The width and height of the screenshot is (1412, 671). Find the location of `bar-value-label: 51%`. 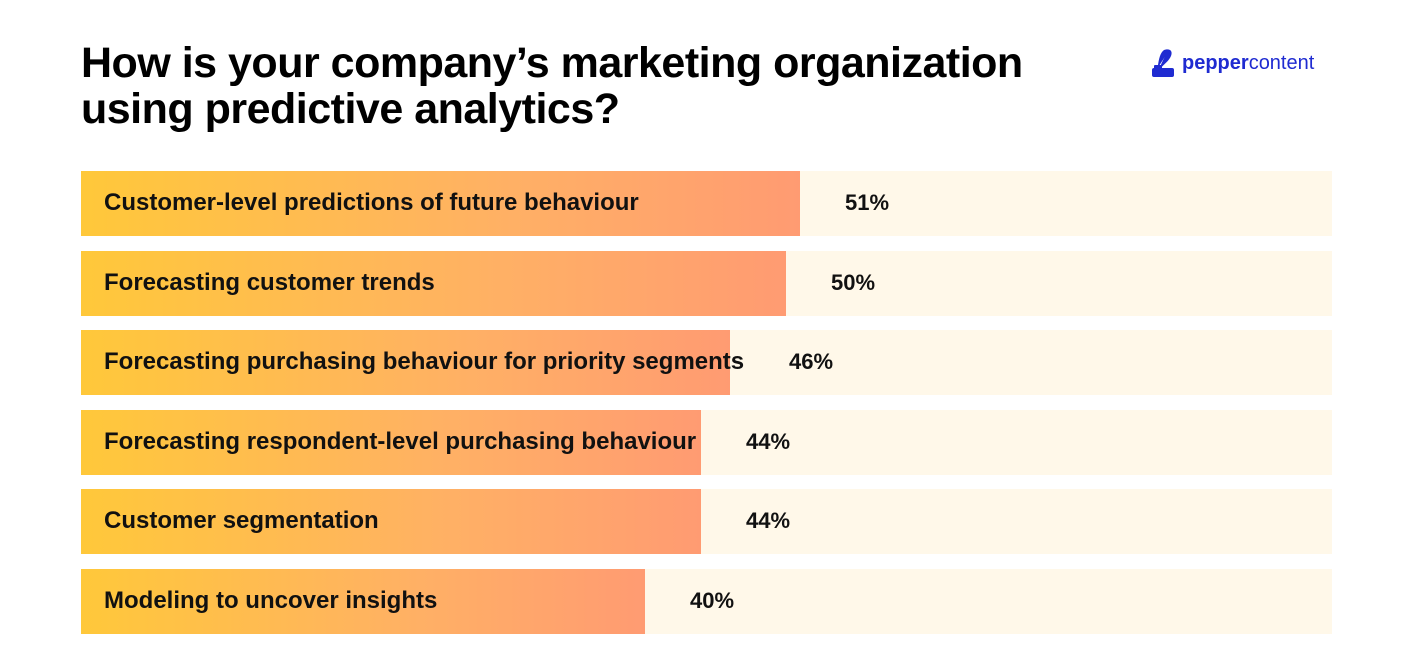

bar-value-label: 51% is located at coordinates (867, 202).